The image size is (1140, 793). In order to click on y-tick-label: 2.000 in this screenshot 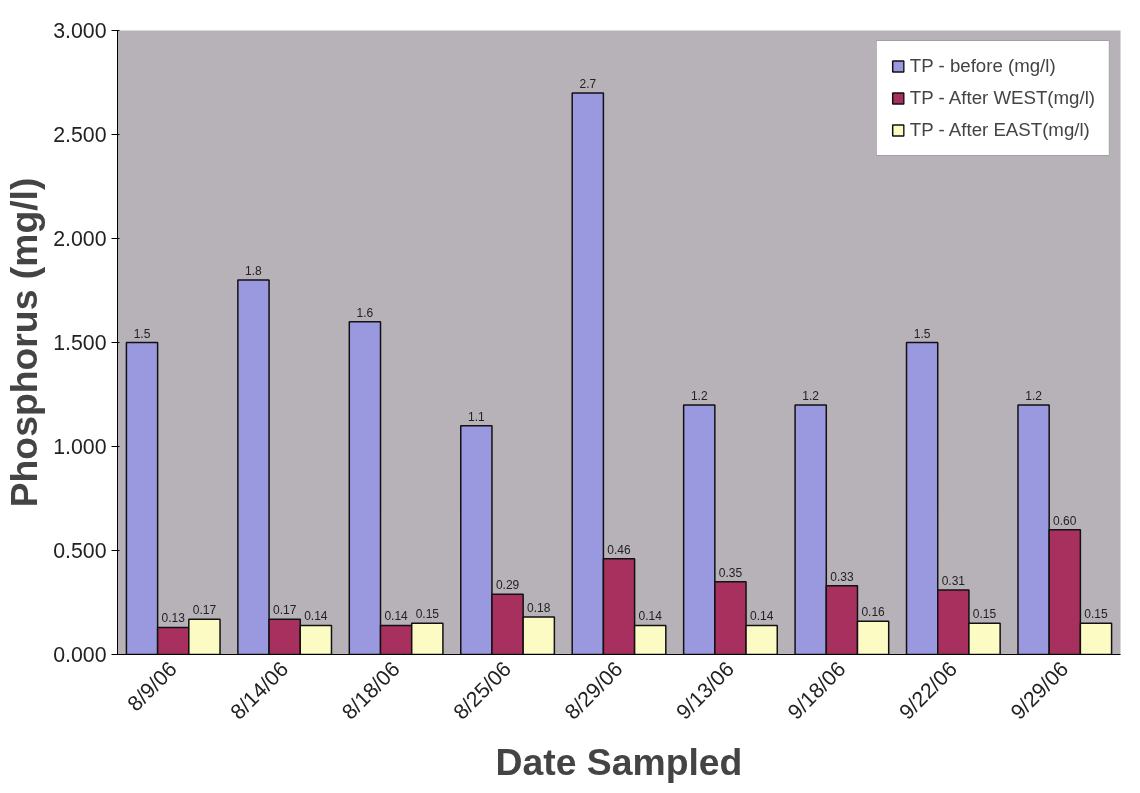, I will do `click(80, 239)`.